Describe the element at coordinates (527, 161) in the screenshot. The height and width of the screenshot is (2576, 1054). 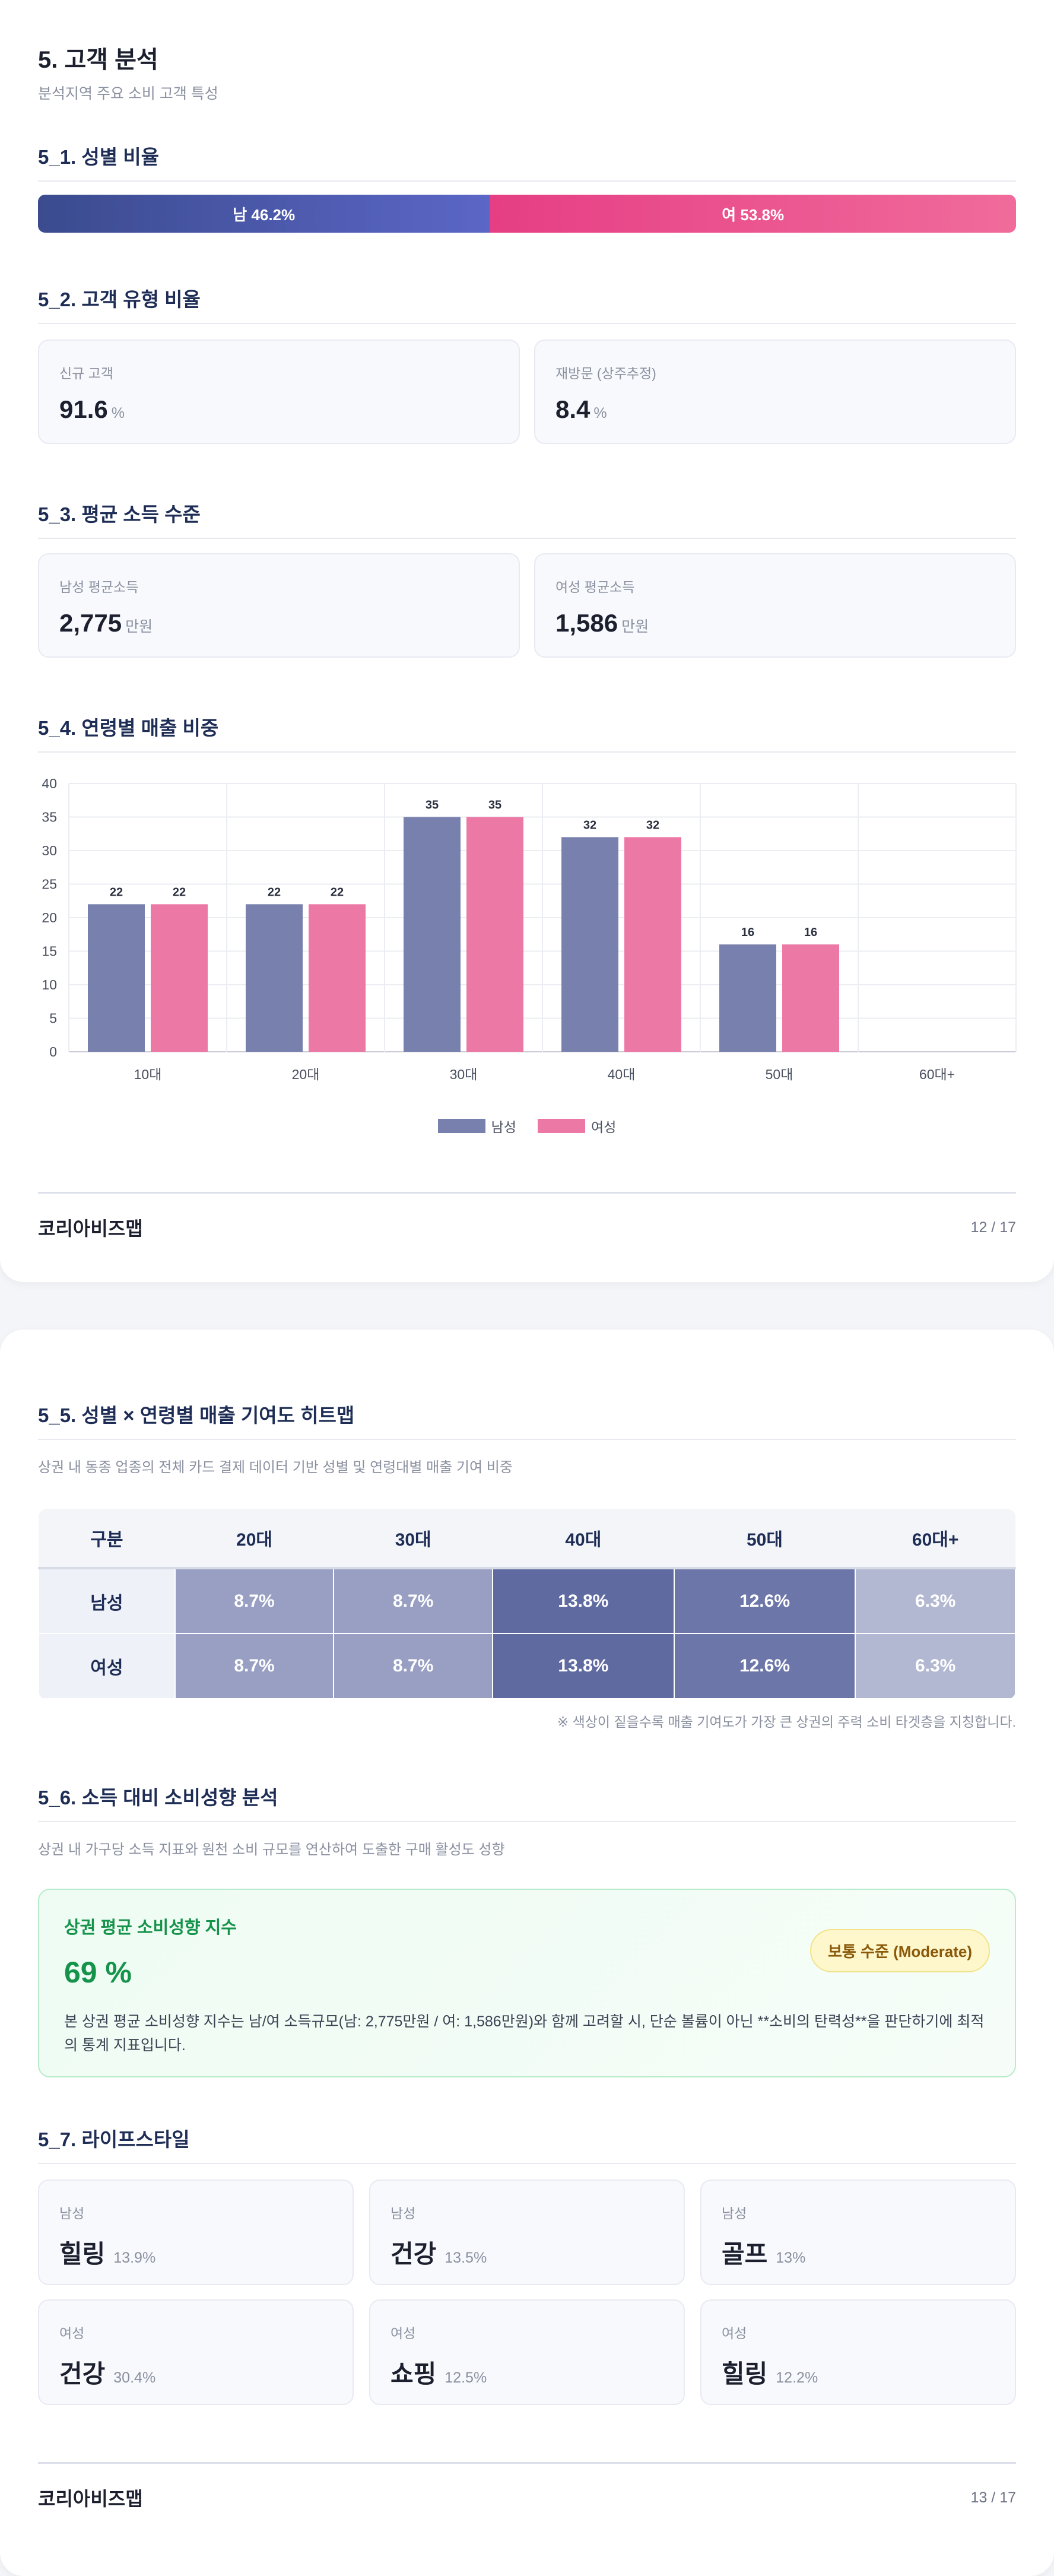
I see `gender-ratio-heading: 5_1. 성별 비율` at that location.